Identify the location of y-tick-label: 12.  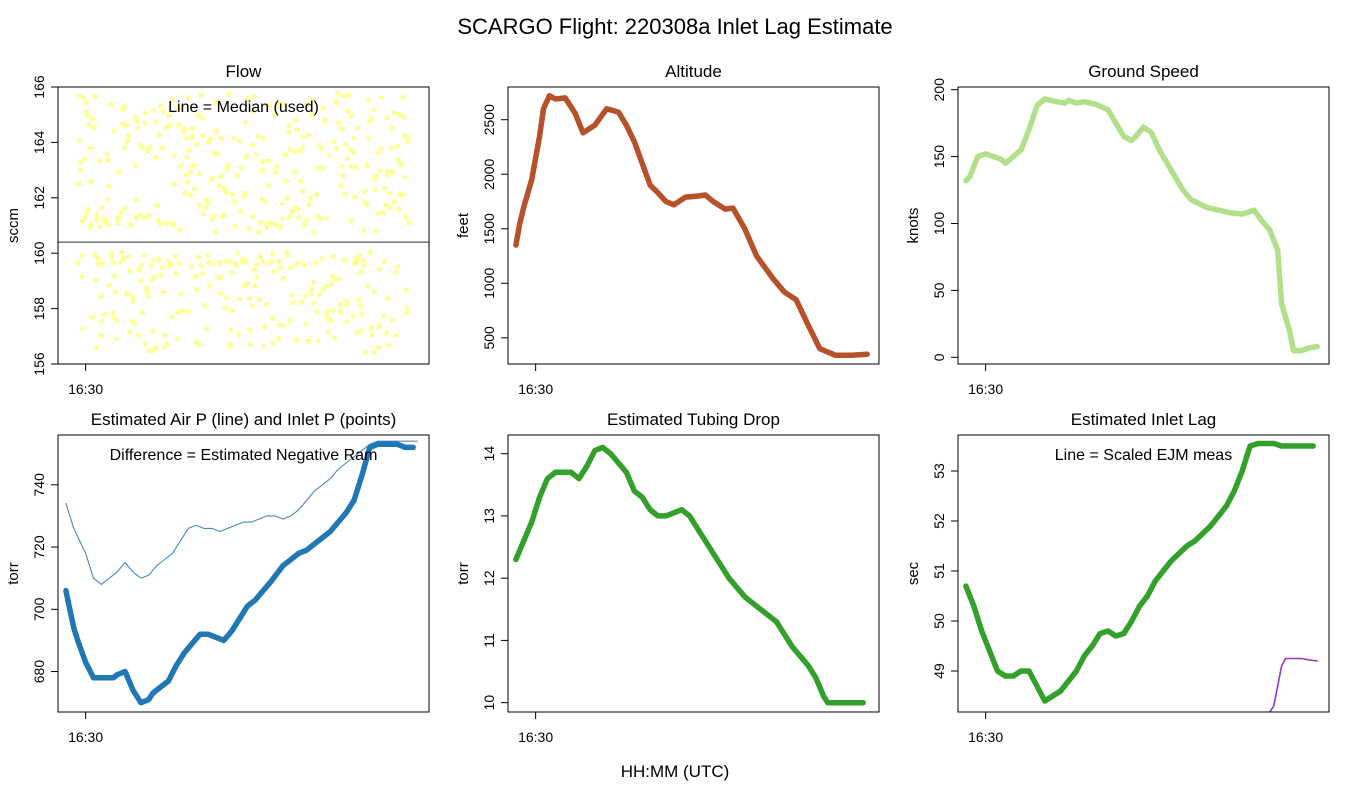
(489, 578).